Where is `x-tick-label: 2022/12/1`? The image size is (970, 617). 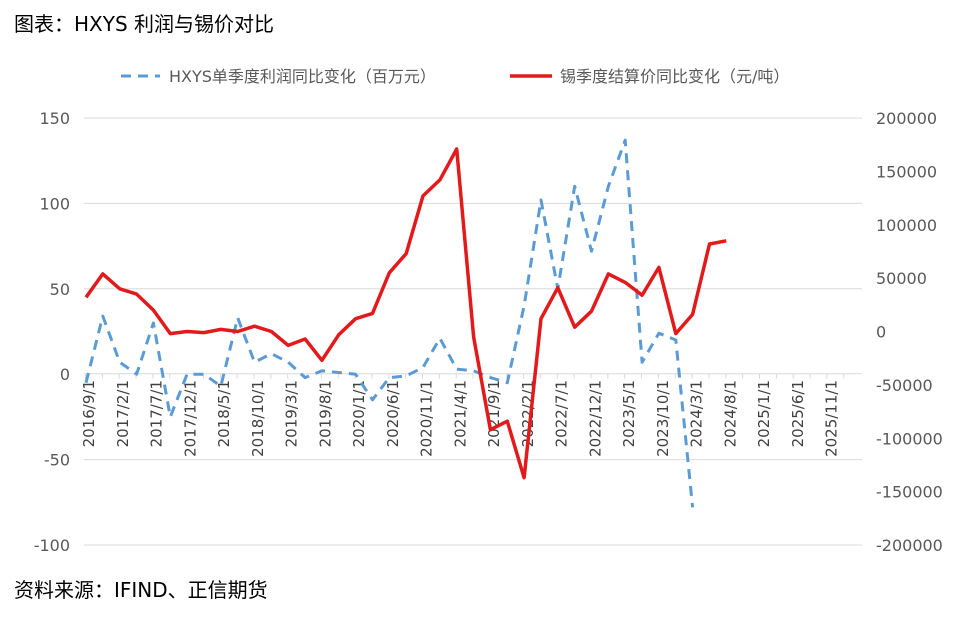 x-tick-label: 2022/12/1 is located at coordinates (595, 418).